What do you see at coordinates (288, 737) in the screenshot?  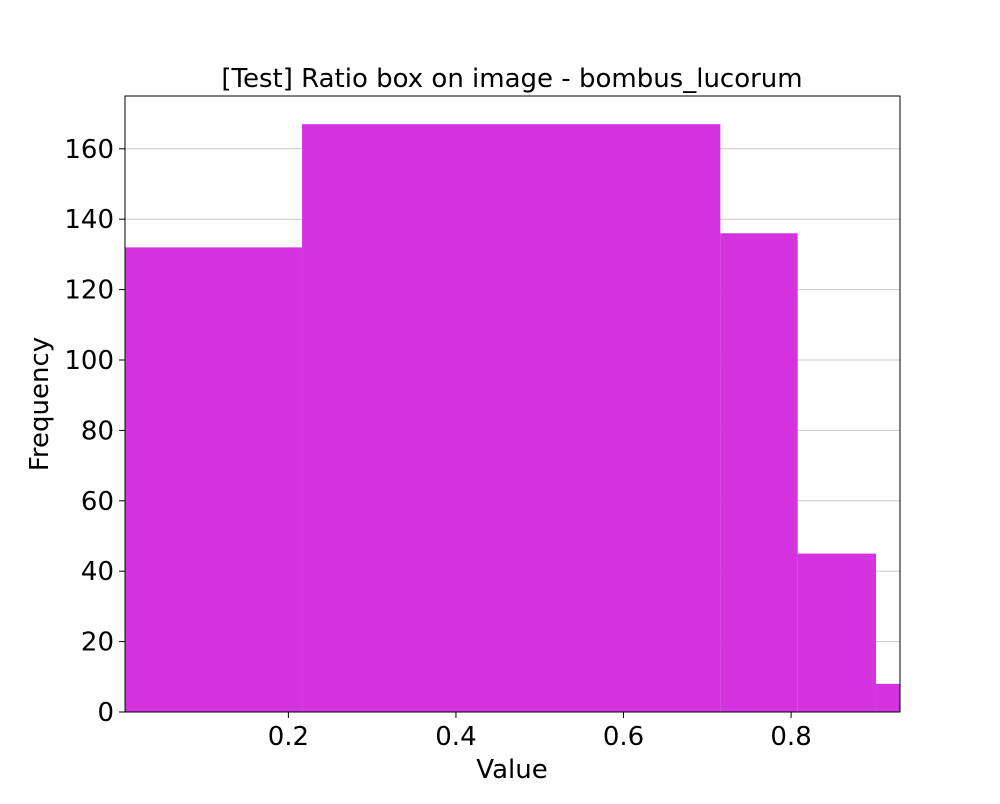 I see `x-tick-label: 0.2` at bounding box center [288, 737].